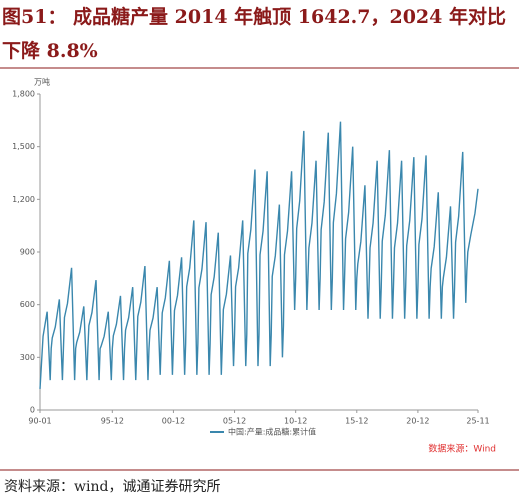 Image resolution: width=519 pixels, height=499 pixels. What do you see at coordinates (234, 421) in the screenshot?
I see `x-tick-label: 05-12` at bounding box center [234, 421].